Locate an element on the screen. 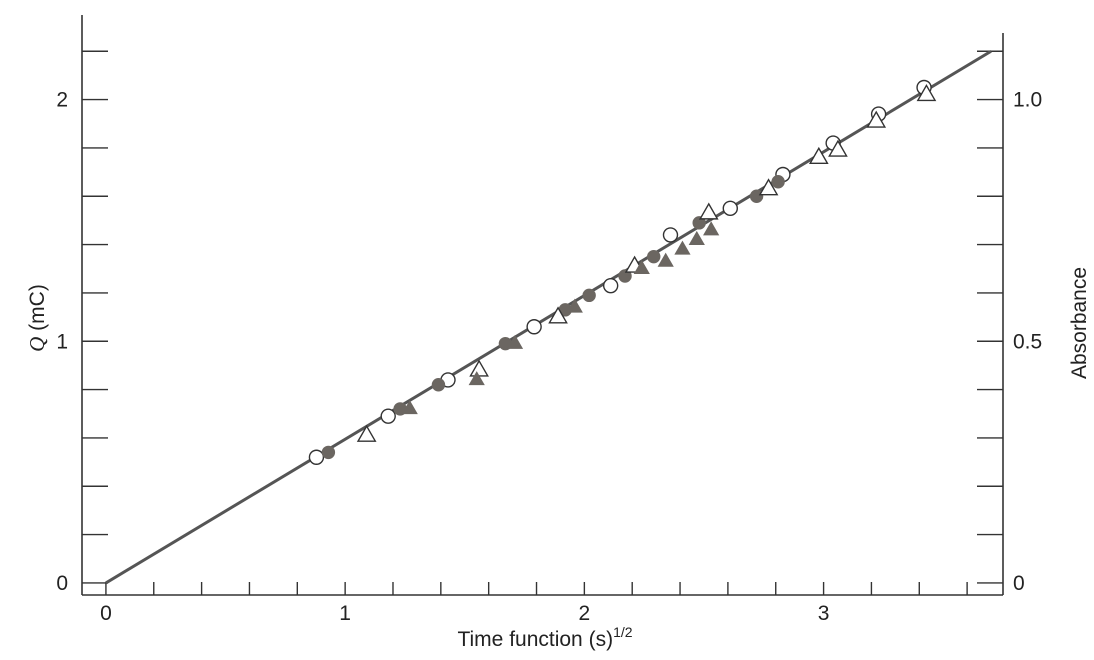  x-tick-label: 3 is located at coordinates (824, 613).